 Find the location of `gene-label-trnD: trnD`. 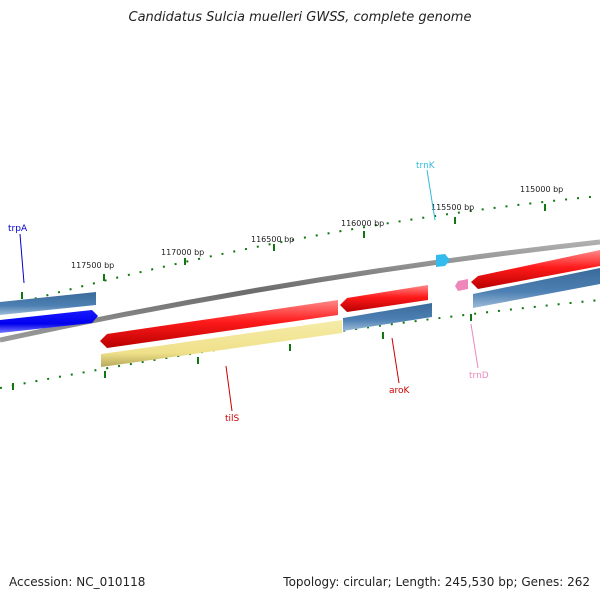

gene-label-trnD: trnD is located at coordinates (479, 376).